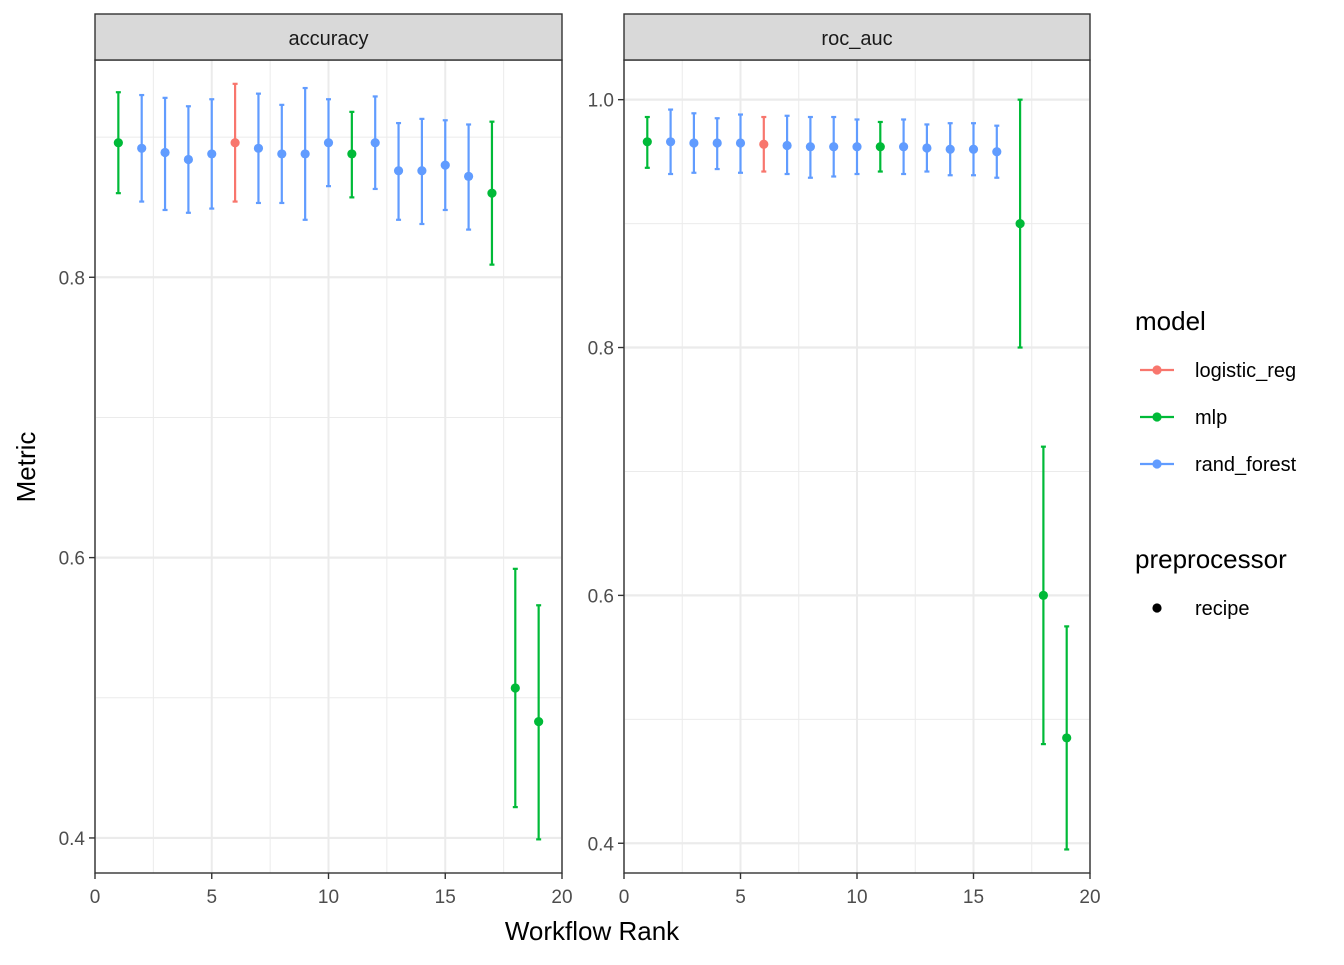 Image resolution: width=1344 pixels, height=965 pixels. Describe the element at coordinates (1211, 559) in the screenshot. I see `legend-preprocessor-title: preprocessor` at that location.